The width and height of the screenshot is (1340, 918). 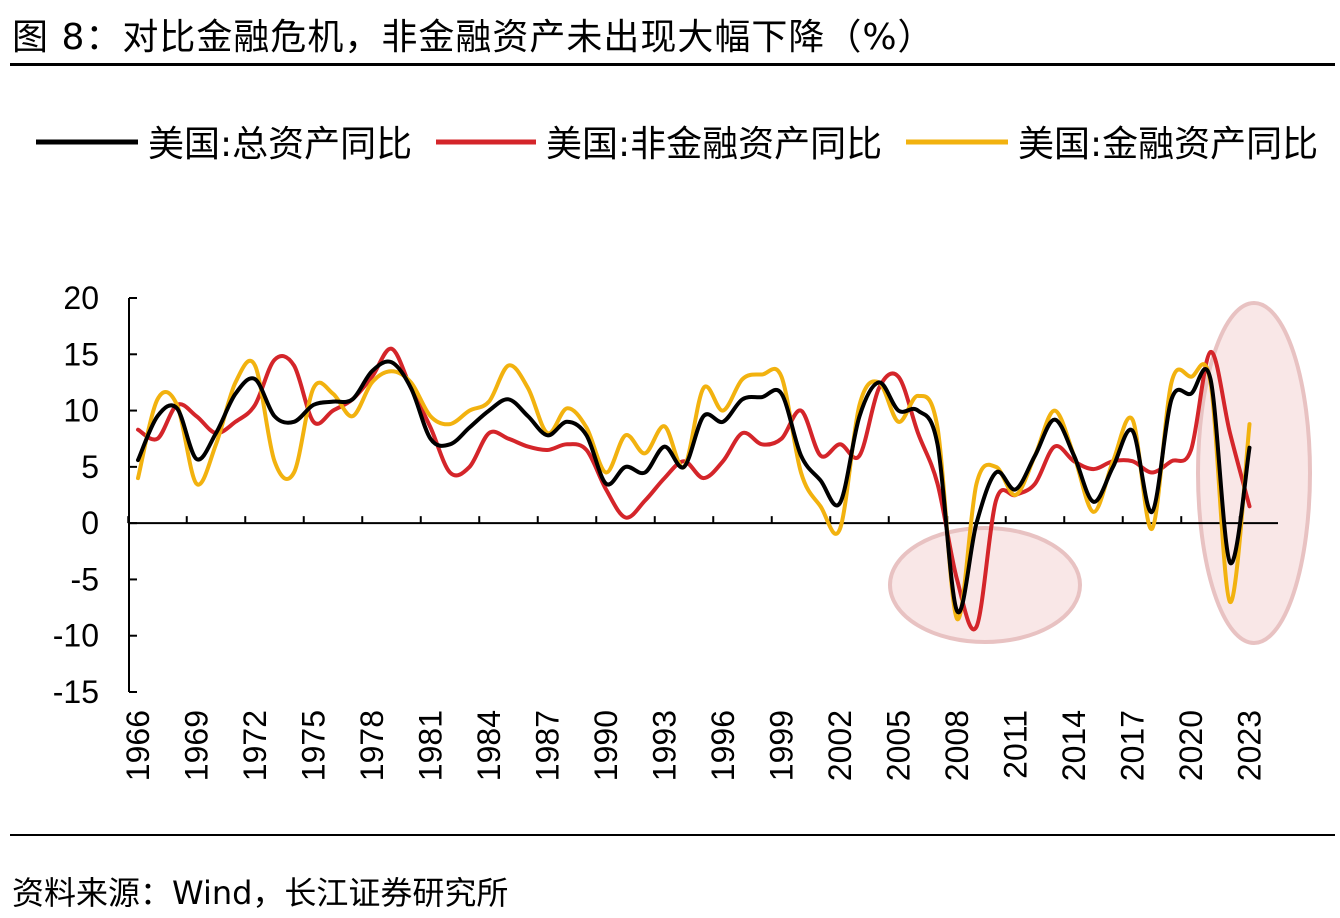 What do you see at coordinates (714, 144) in the screenshot?
I see `legend-label-nonfinancial: 美国:非金融资产同比` at bounding box center [714, 144].